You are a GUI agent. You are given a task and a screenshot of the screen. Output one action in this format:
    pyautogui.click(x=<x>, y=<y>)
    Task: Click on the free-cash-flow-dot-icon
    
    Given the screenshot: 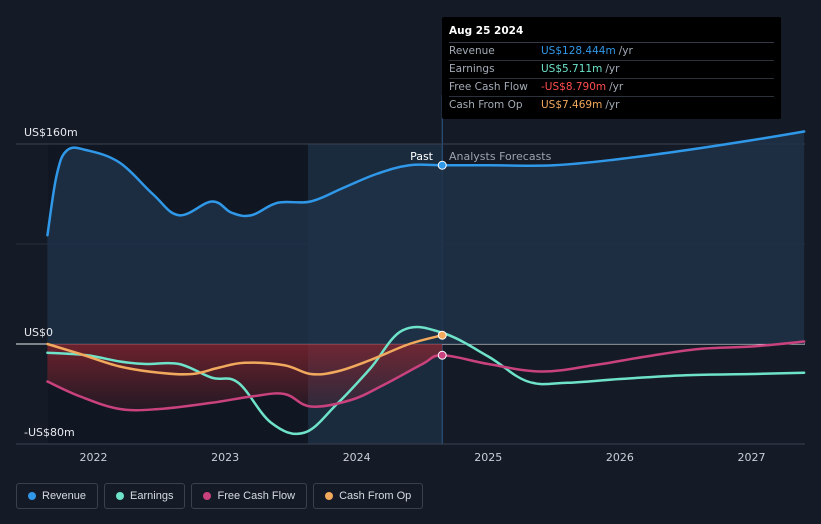 What is the action you would take?
    pyautogui.click(x=207, y=496)
    